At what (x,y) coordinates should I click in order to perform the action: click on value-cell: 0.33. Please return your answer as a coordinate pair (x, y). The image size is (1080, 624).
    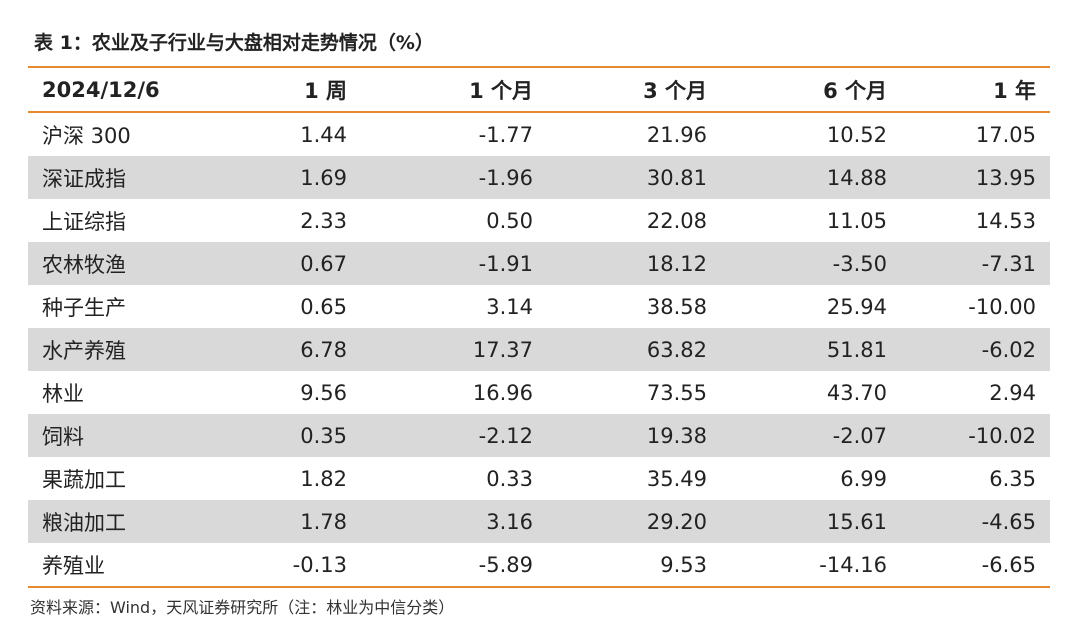
    Looking at the image, I should click on (509, 478).